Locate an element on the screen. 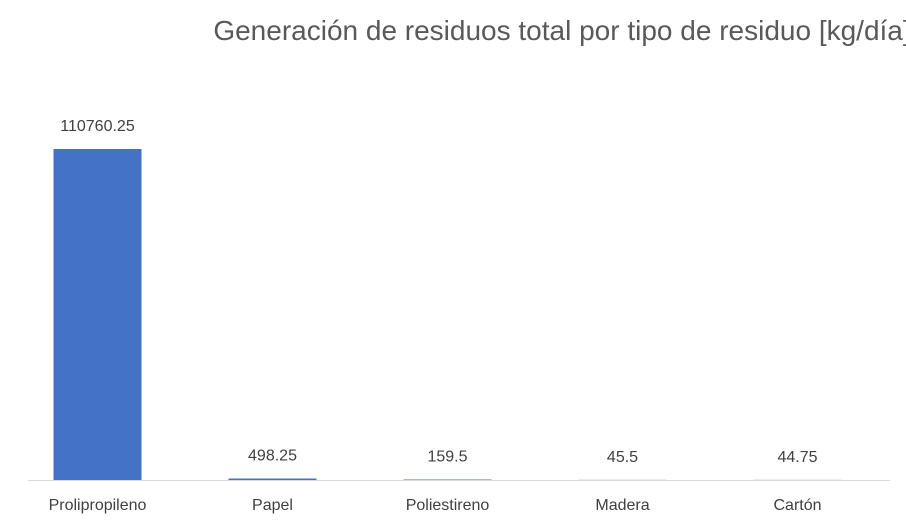 This screenshot has height=524, width=906. x-tick-label: Madera is located at coordinates (622, 505).